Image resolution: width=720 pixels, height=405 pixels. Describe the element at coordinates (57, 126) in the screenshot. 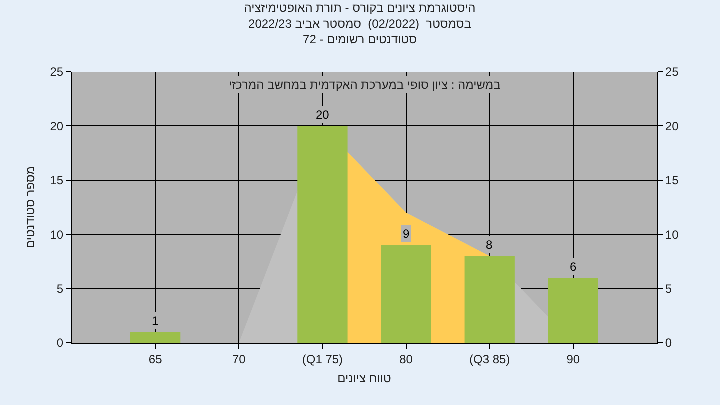

I see `y-tick-label: 20` at that location.